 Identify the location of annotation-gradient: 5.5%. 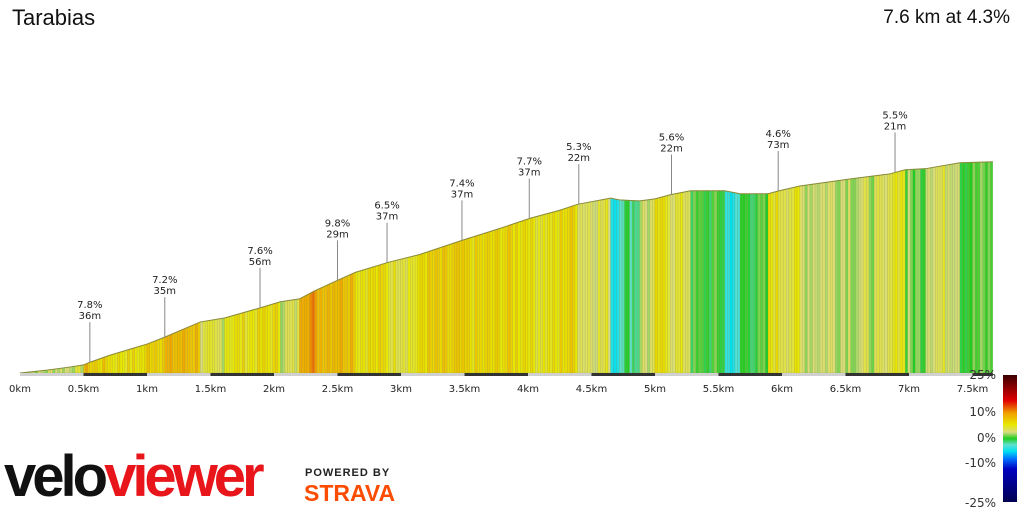
(894, 115).